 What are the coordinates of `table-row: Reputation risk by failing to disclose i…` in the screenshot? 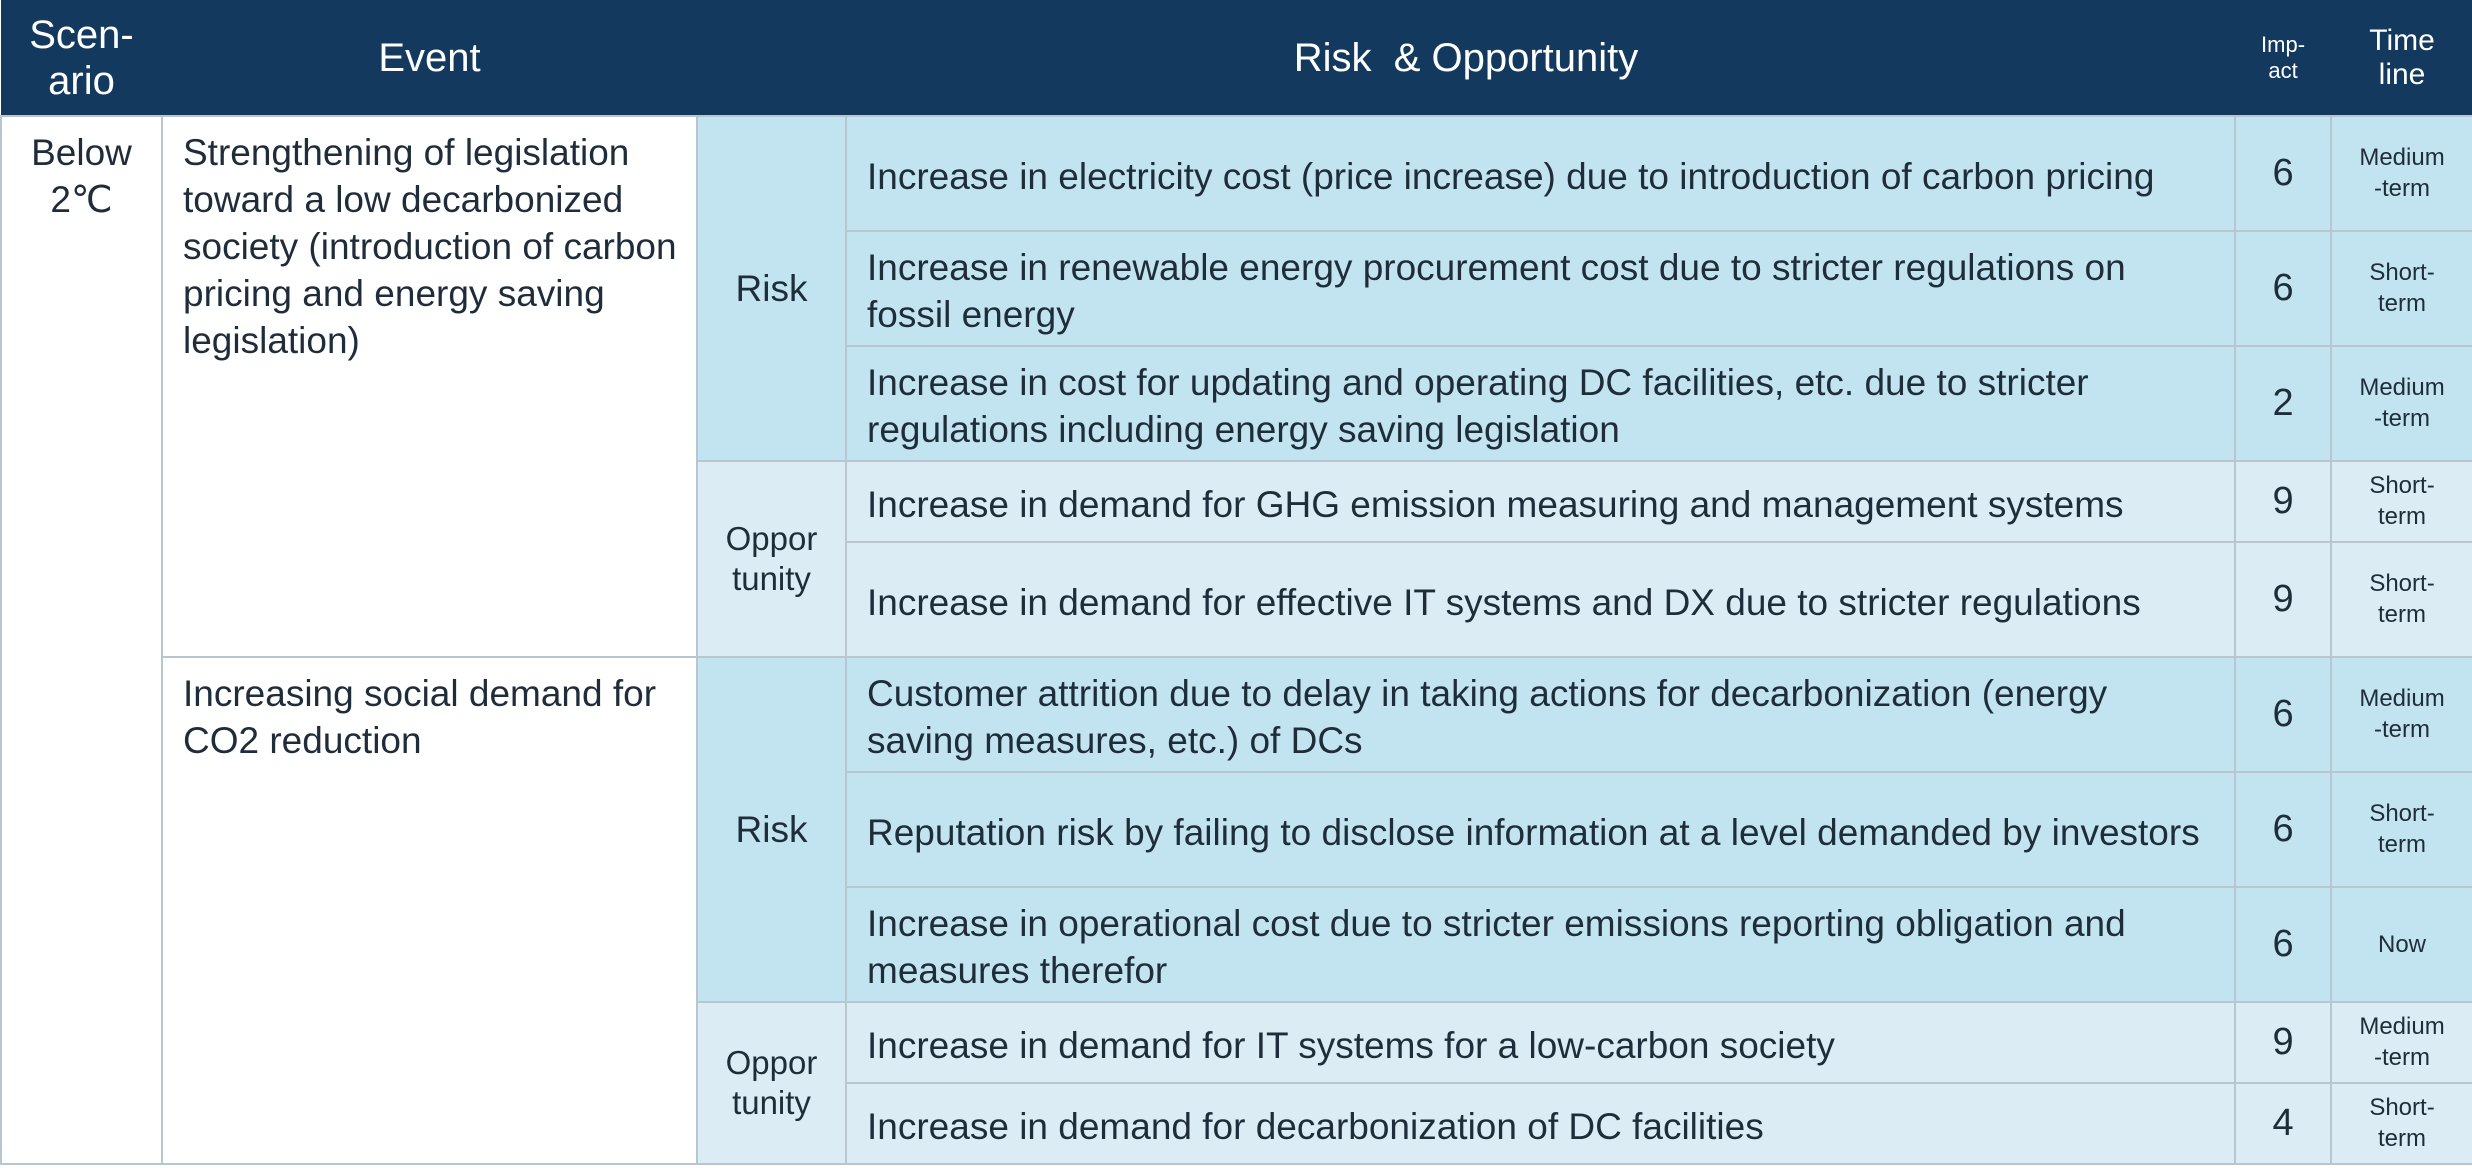 It's located at (1236, 829).